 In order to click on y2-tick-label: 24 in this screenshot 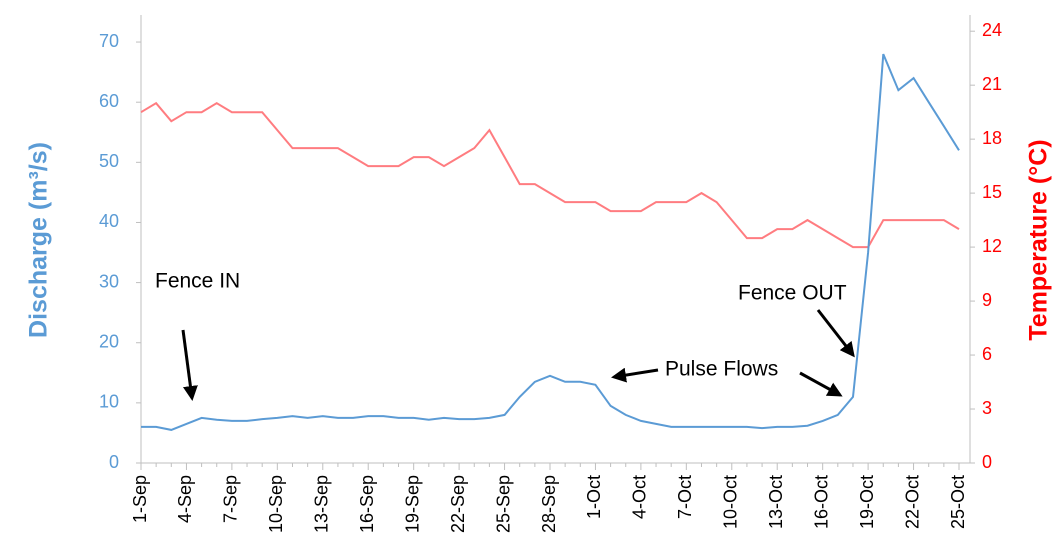, I will do `click(992, 30)`.